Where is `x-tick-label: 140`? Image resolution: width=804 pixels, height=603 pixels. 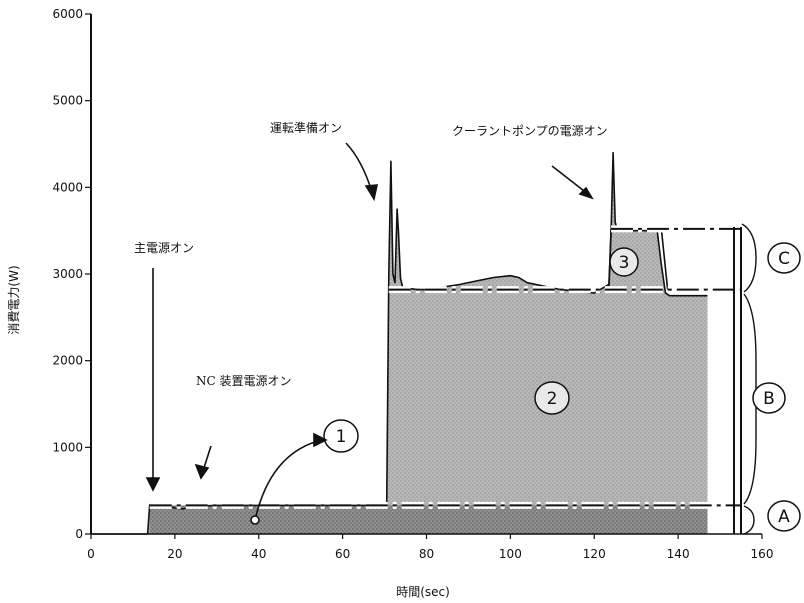
x-tick-label: 140 is located at coordinates (678, 554).